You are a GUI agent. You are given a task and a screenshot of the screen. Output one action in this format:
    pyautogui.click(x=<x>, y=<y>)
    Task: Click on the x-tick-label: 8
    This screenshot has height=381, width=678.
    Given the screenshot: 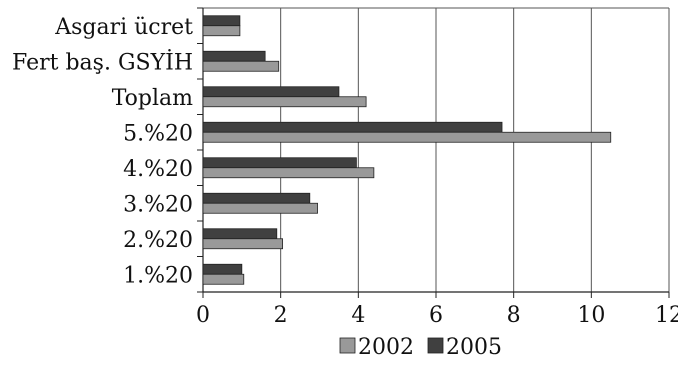 What is the action you would take?
    pyautogui.click(x=514, y=315)
    